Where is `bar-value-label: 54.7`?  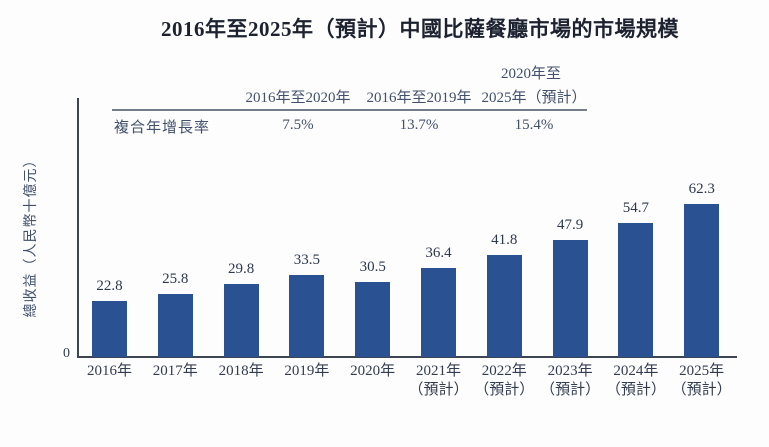 bar-value-label: 54.7 is located at coordinates (636, 208).